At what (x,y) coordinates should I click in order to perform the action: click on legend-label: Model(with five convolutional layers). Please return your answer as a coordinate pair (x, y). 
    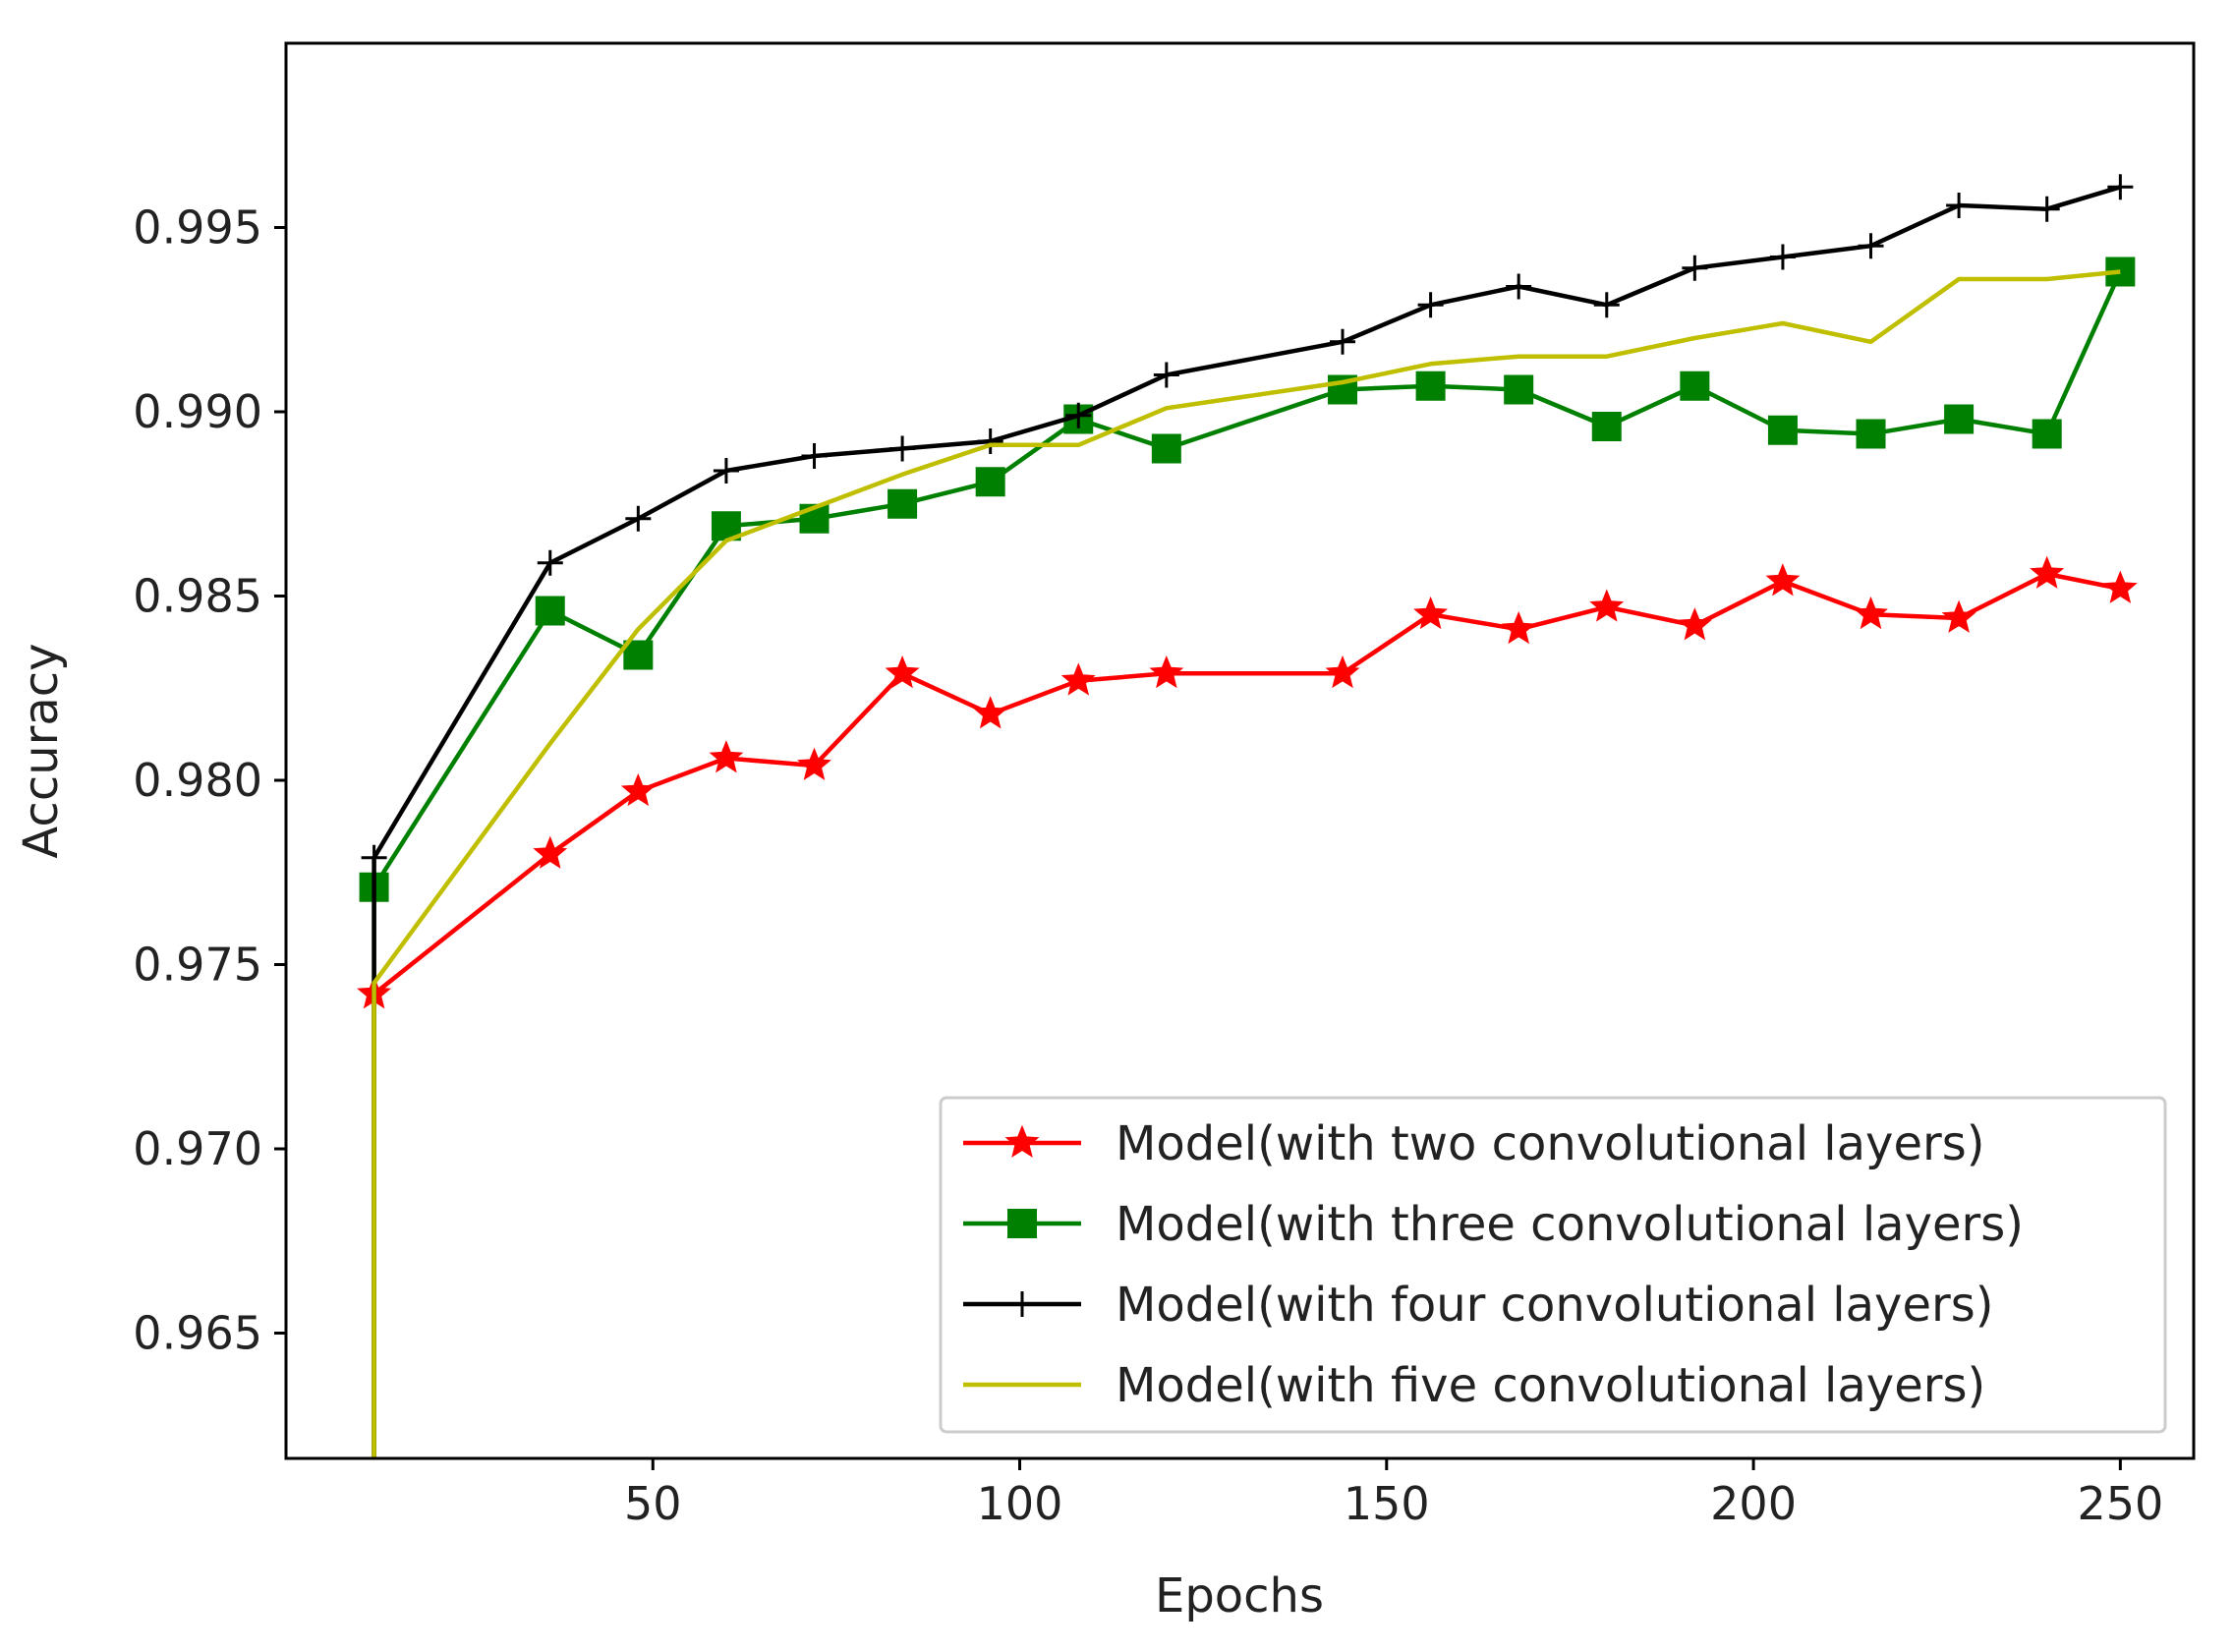
    Looking at the image, I should click on (1550, 1385).